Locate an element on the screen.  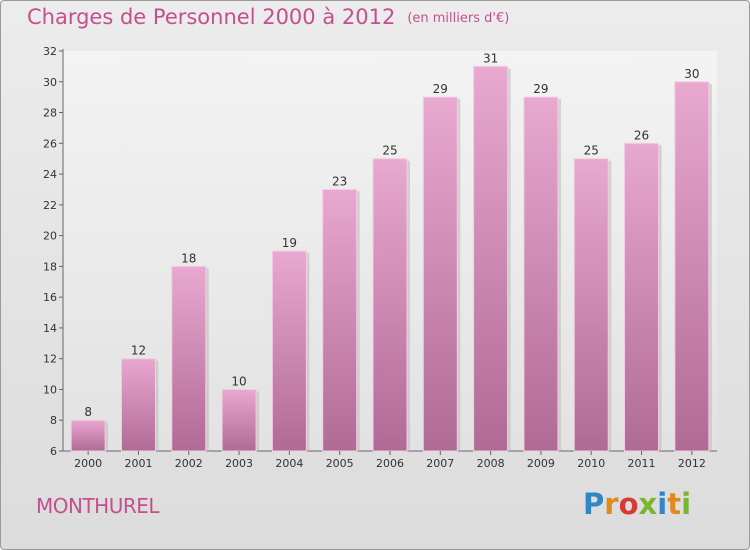
data-label: 10 is located at coordinates (238, 381).